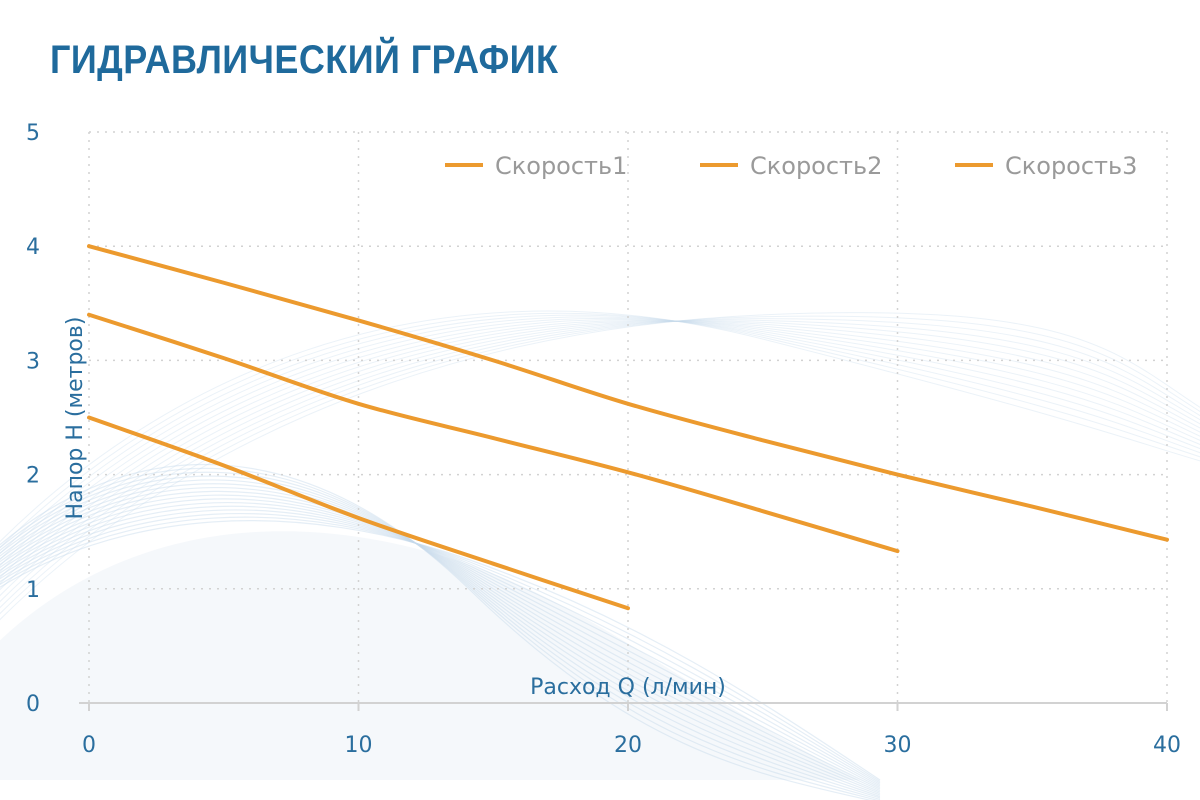 The height and width of the screenshot is (800, 1200). What do you see at coordinates (898, 745) in the screenshot?
I see `x-tick-label: 30` at bounding box center [898, 745].